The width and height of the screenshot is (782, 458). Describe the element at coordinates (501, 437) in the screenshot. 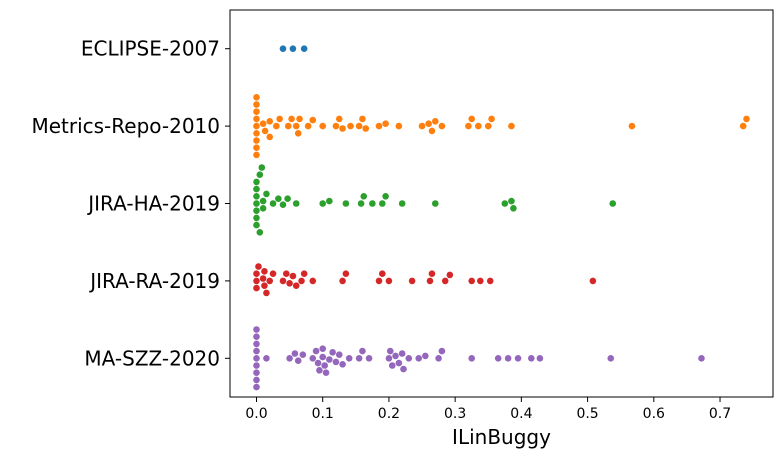

I see `x-axis-label: ILinBuggy` at that location.